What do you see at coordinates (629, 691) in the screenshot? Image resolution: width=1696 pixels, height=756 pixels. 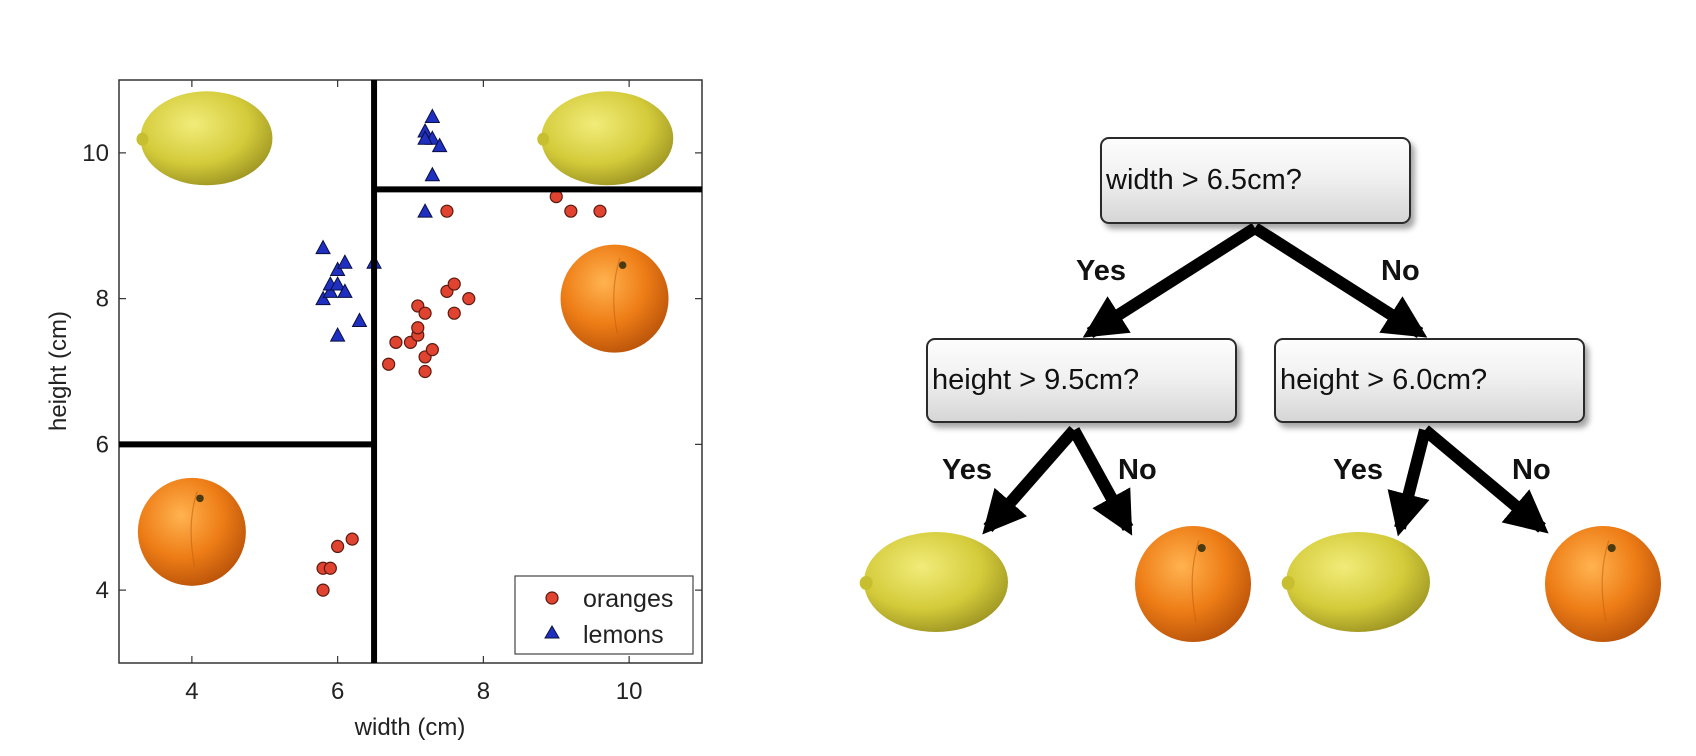 I see `x-tick-label: 10` at bounding box center [629, 691].